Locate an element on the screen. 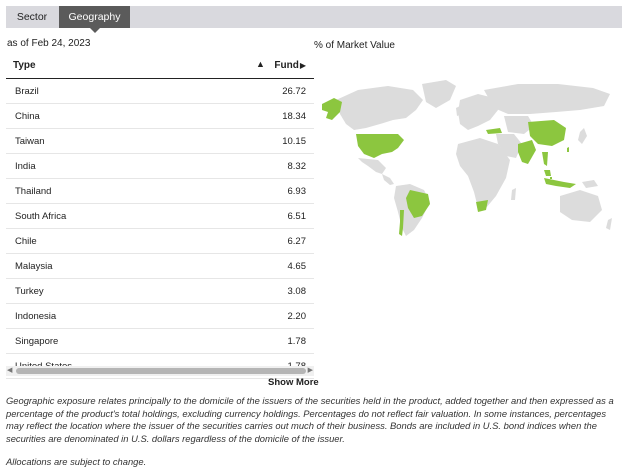  table-row: Singapore 1.78 is located at coordinates (160, 341).